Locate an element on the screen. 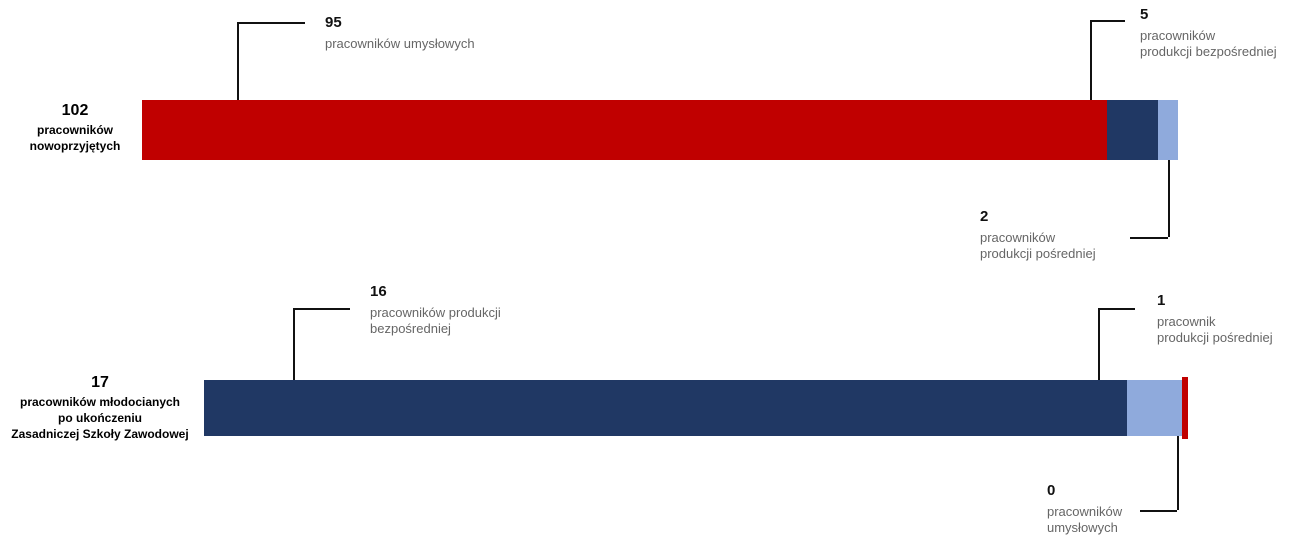 This screenshot has width=1302, height=537. value-label: 95 is located at coordinates (333, 22).